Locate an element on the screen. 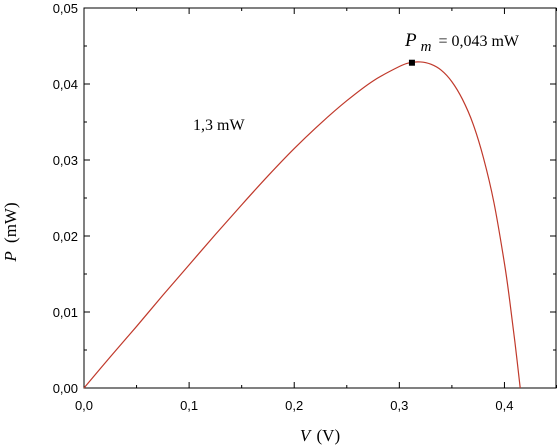  max-power-marker is located at coordinates (411, 62).